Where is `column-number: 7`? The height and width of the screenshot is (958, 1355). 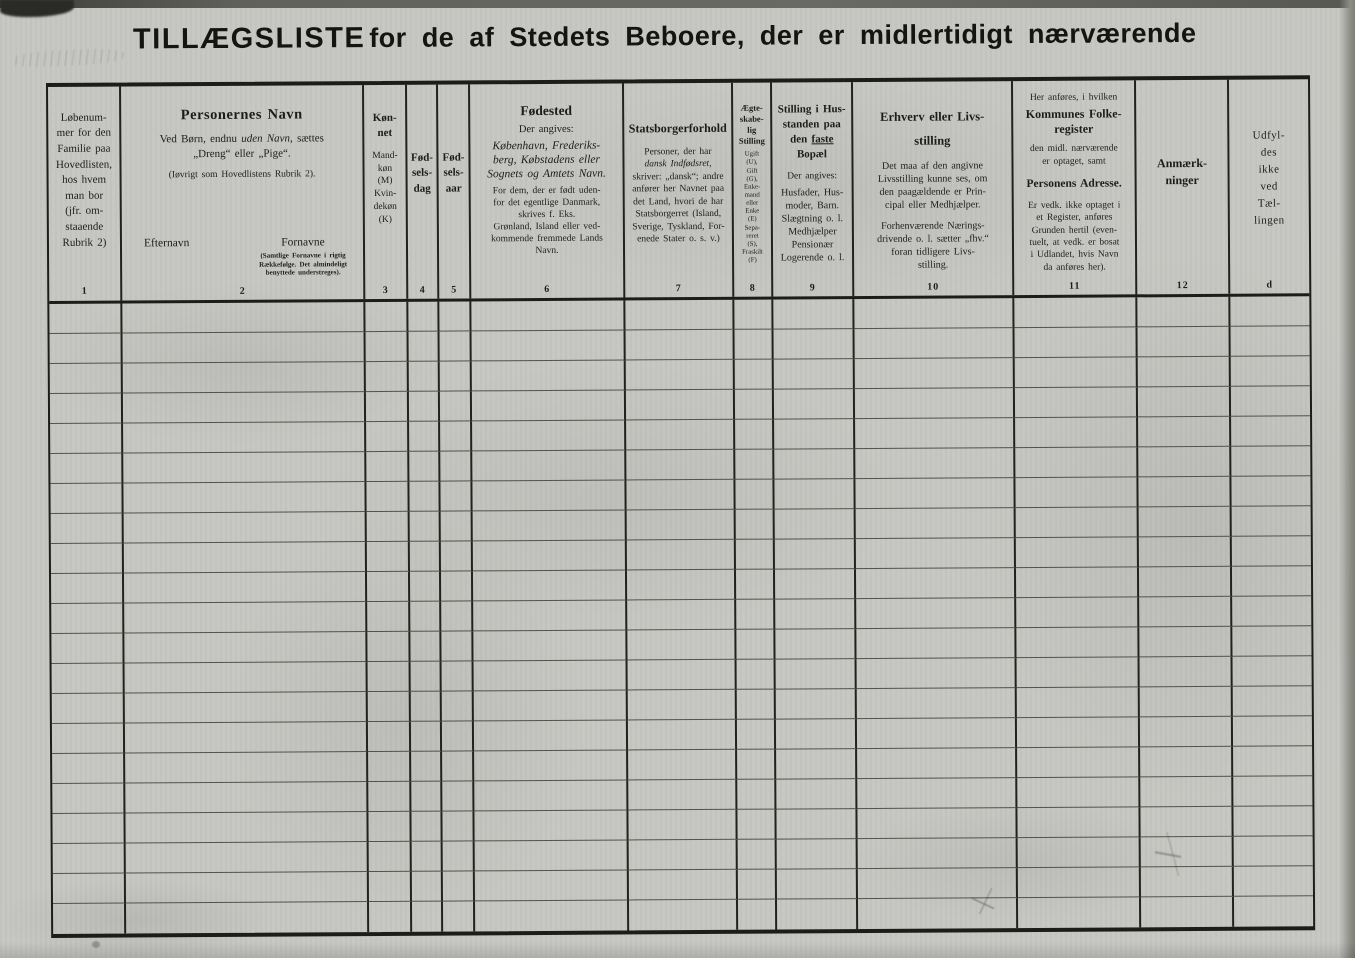
column-number: 7 is located at coordinates (678, 289).